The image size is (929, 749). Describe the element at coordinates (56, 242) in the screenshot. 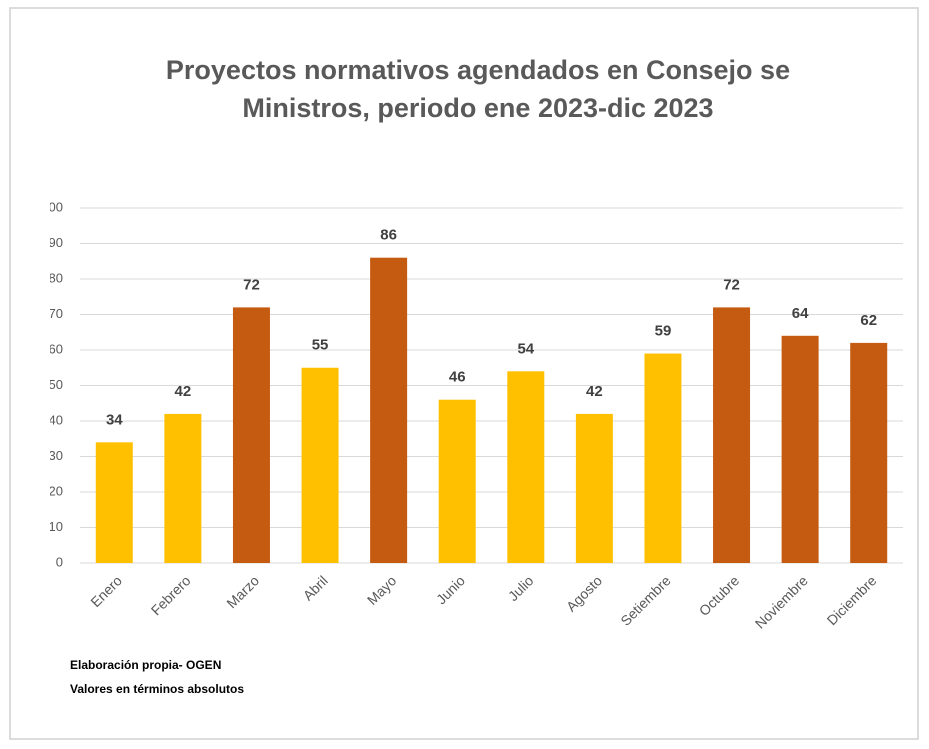

I see `y-tick-label: 90` at that location.